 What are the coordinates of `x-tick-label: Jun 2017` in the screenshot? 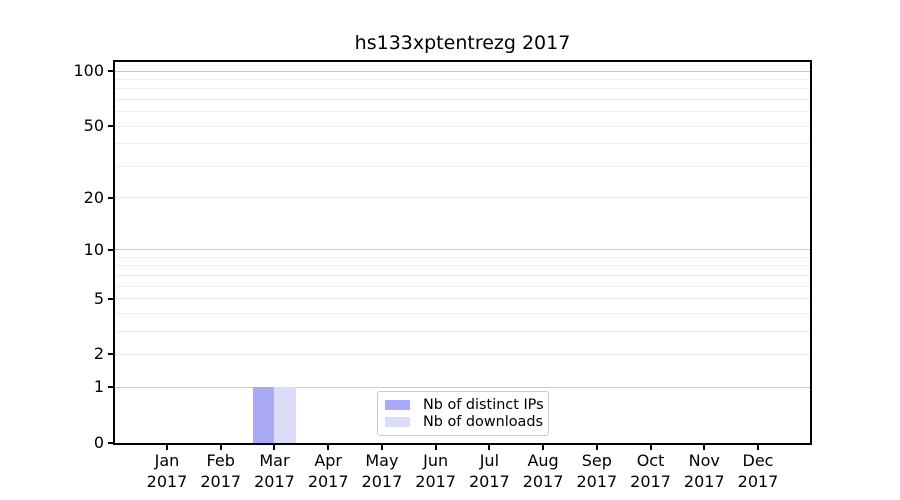 It's located at (435, 471).